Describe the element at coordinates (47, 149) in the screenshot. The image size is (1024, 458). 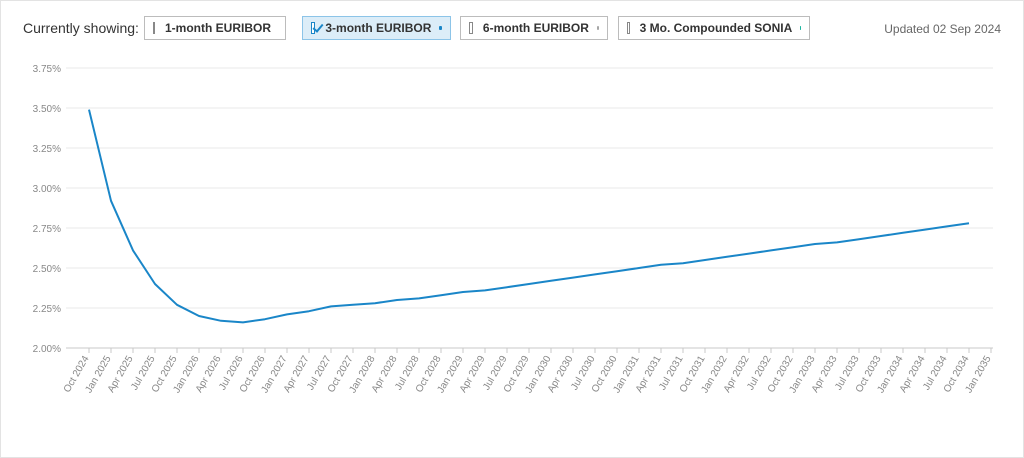
I see `y-tick-label: 3.25%` at that location.